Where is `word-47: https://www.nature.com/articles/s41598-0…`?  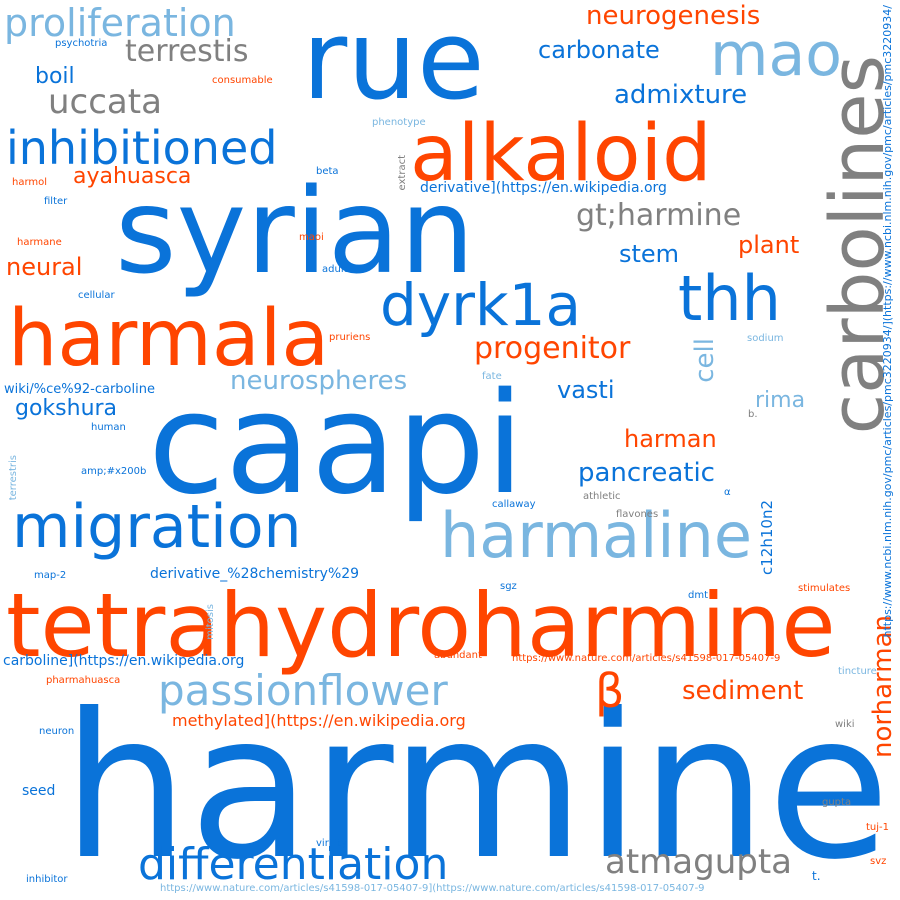 word-47: https://www.nature.com/articles/s41598-0… is located at coordinates (646, 658).